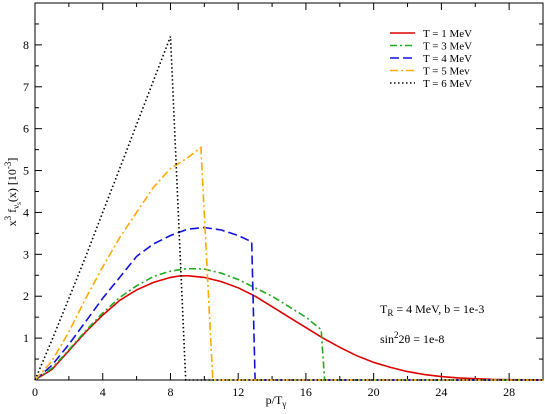  Describe the element at coordinates (35, 392) in the screenshot. I see `x-tick-label: 0` at that location.